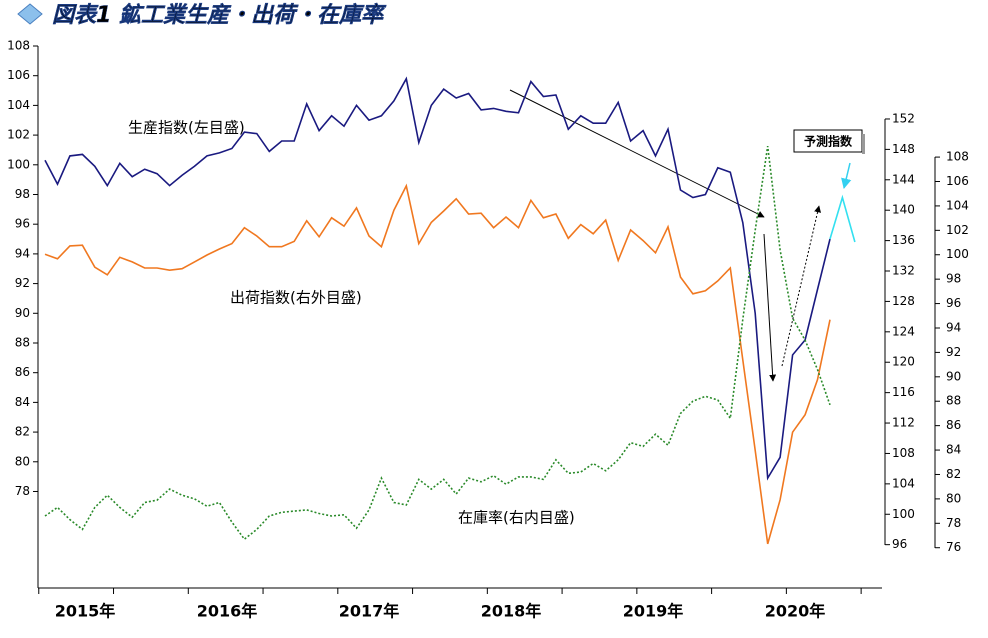  Describe the element at coordinates (22, 283) in the screenshot. I see `y-tick-label: 92` at that location.